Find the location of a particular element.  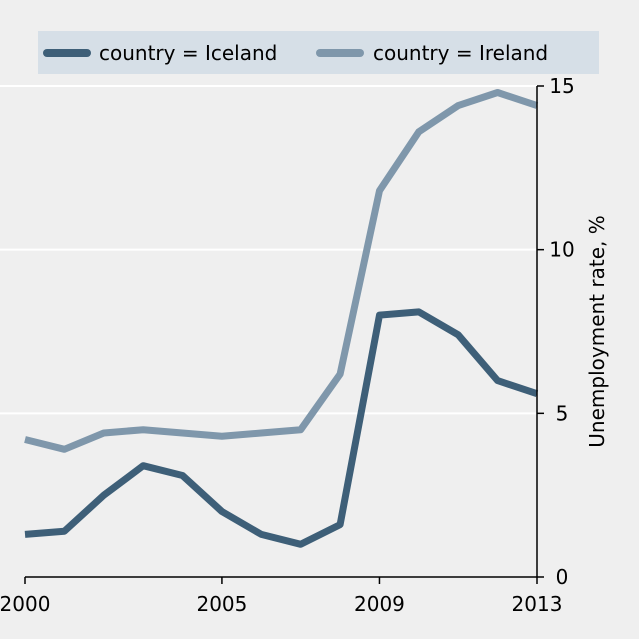

x-tick-label-2005: 2005 is located at coordinates (221, 604).